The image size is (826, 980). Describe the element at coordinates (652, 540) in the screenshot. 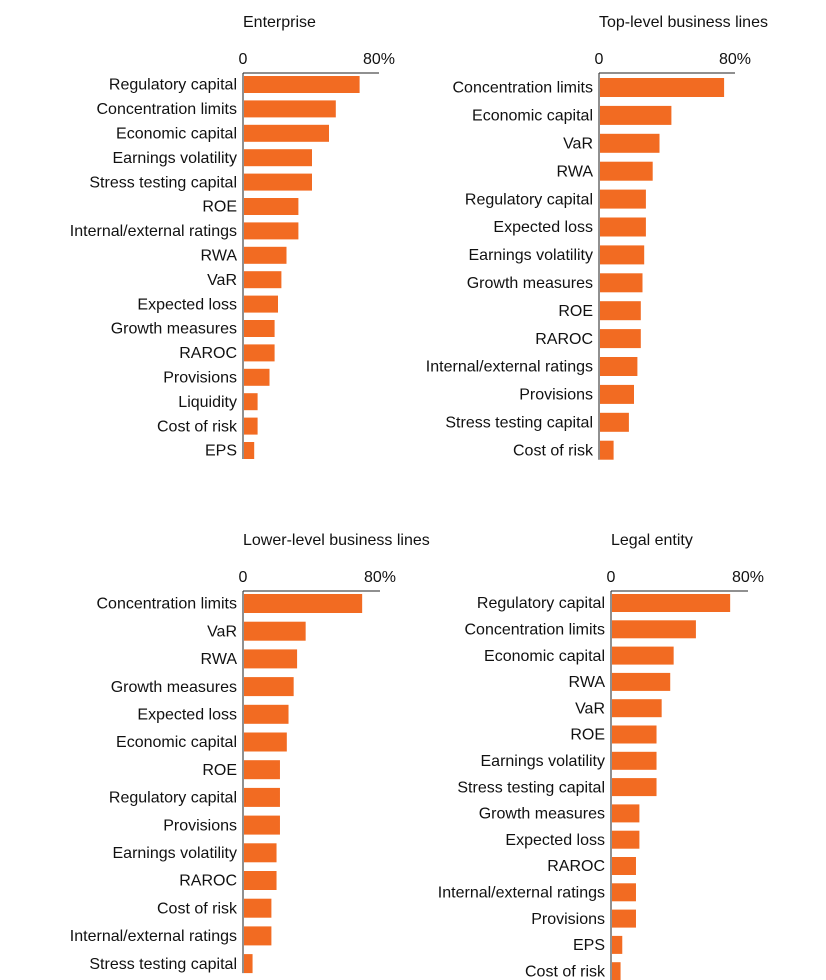

I see `chart-title: Legal entity` at that location.